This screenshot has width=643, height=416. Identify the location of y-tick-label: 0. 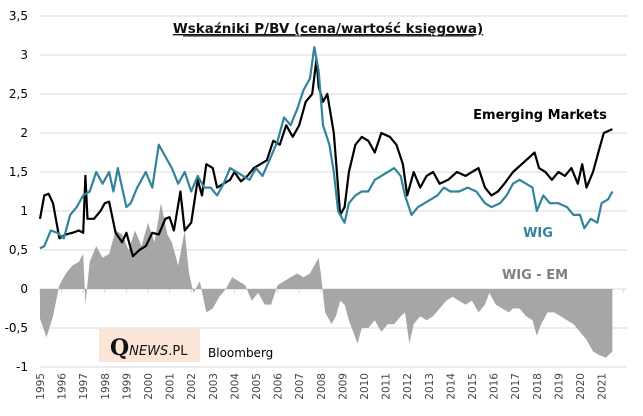
(24, 289).